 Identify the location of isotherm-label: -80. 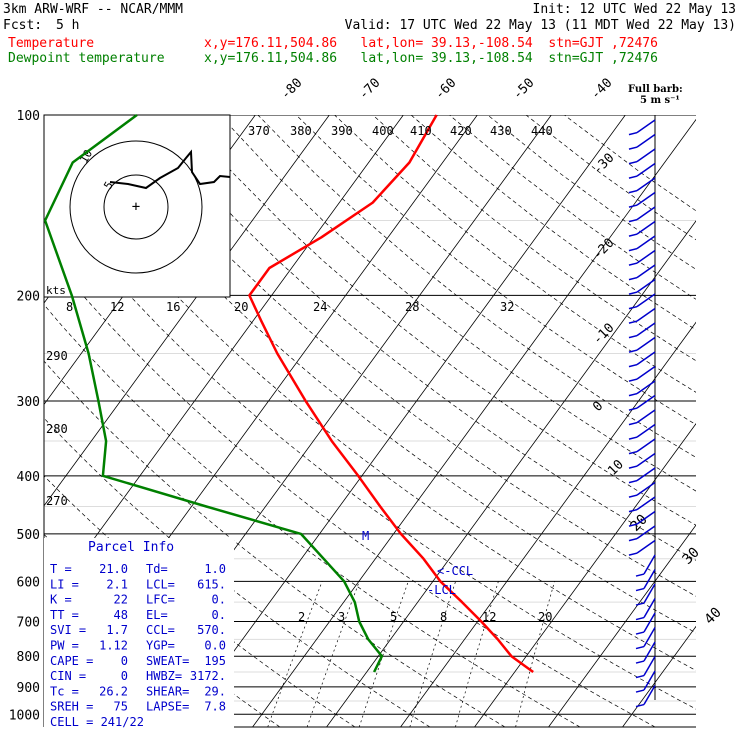
(291, 89).